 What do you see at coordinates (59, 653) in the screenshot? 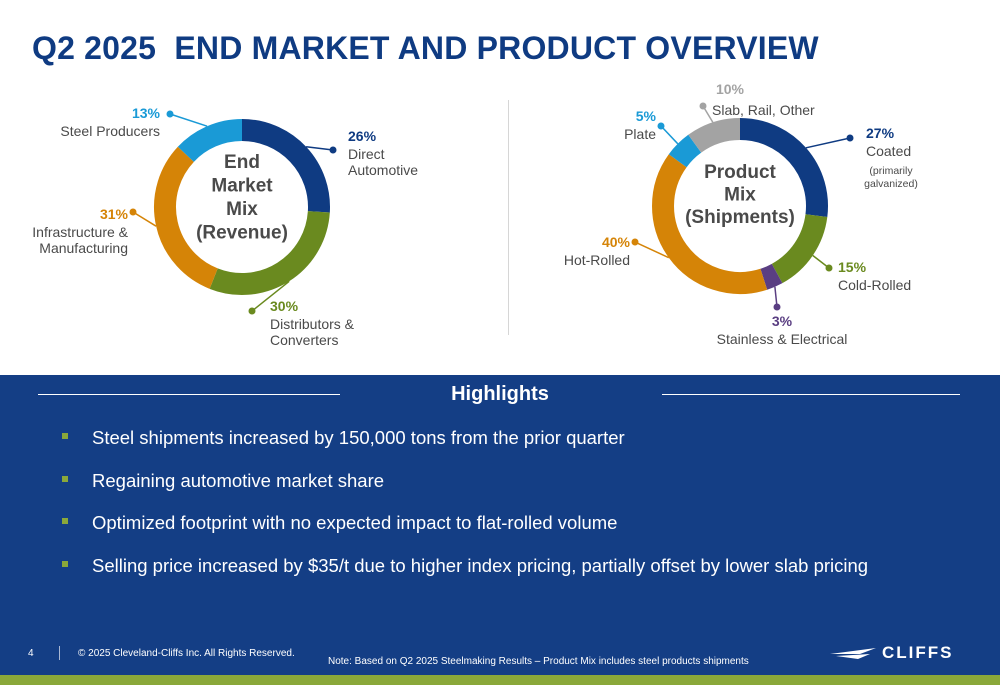
I see `footer-separator` at bounding box center [59, 653].